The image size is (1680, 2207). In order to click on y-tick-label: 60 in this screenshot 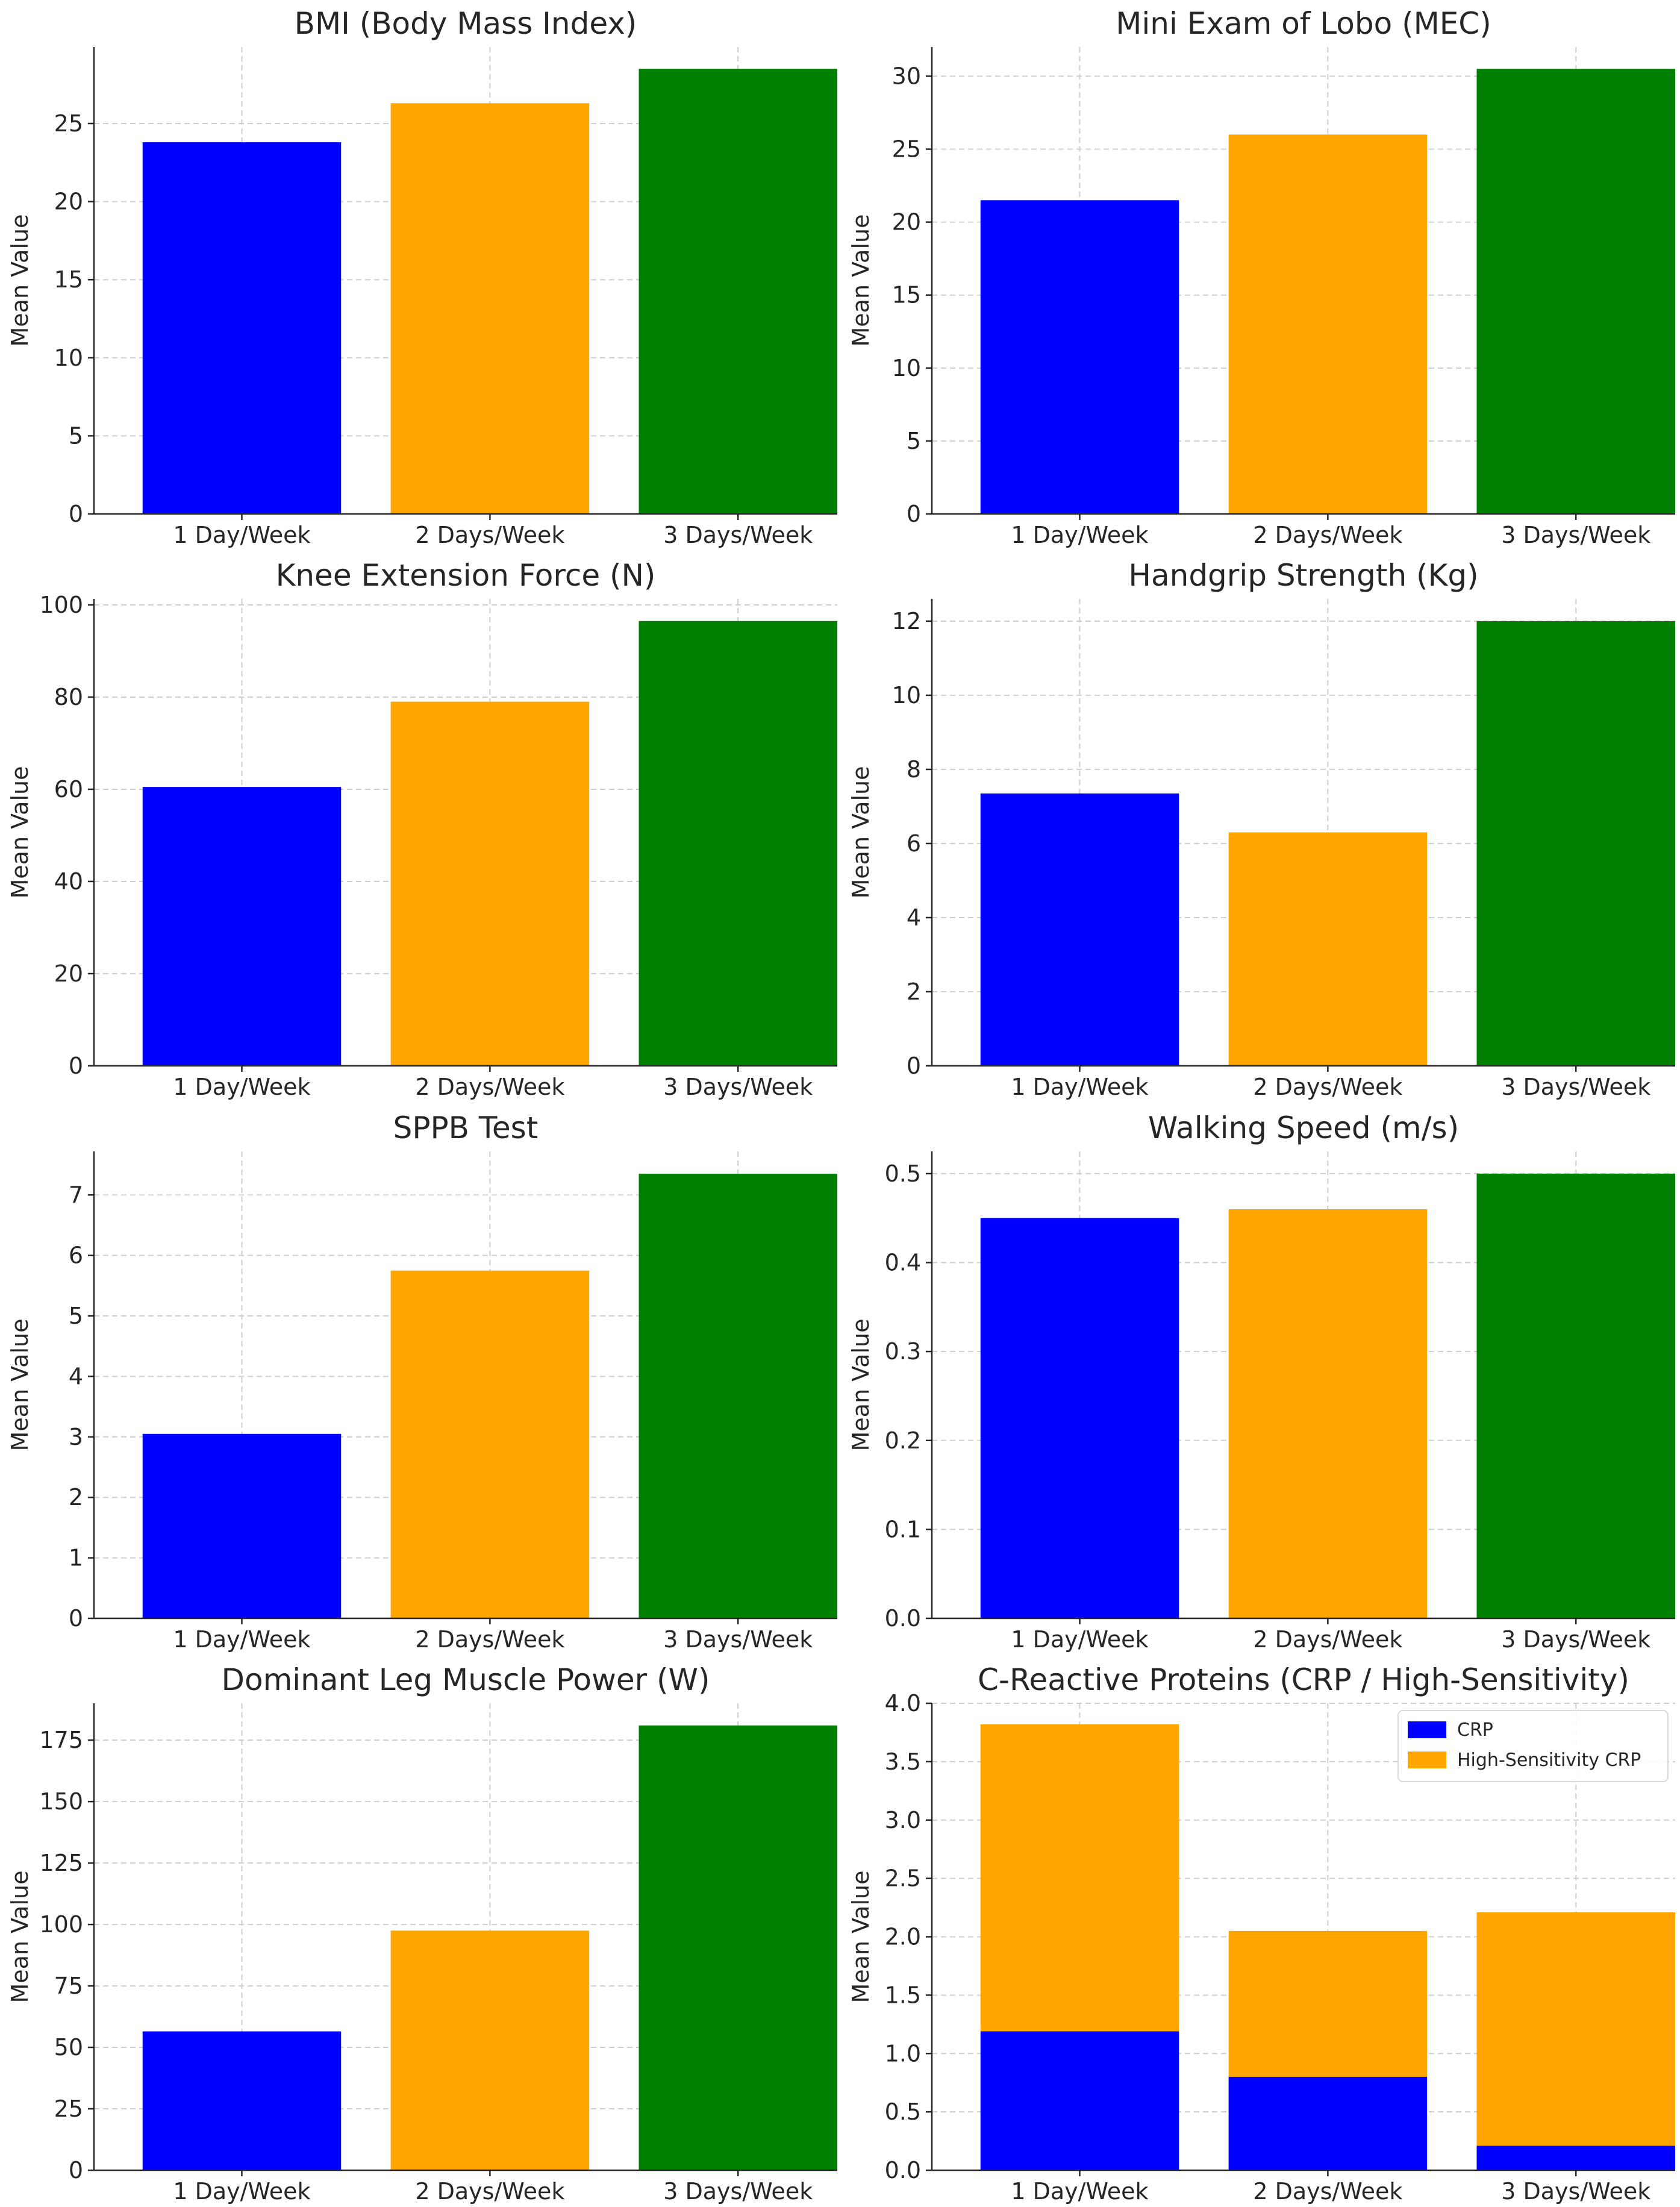, I will do `click(68, 789)`.